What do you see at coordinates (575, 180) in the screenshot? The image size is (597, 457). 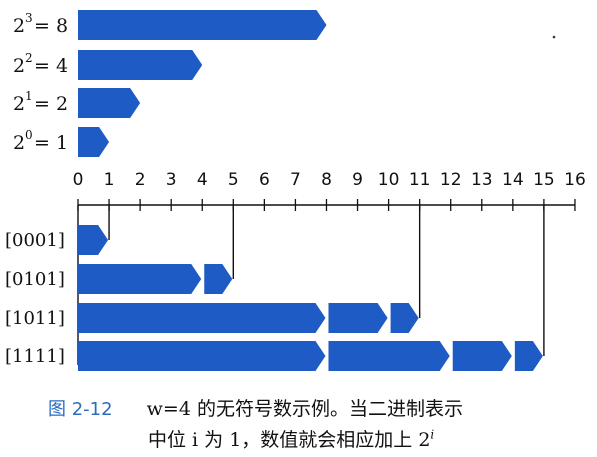 I see `axis-tick-label: 16` at bounding box center [575, 180].